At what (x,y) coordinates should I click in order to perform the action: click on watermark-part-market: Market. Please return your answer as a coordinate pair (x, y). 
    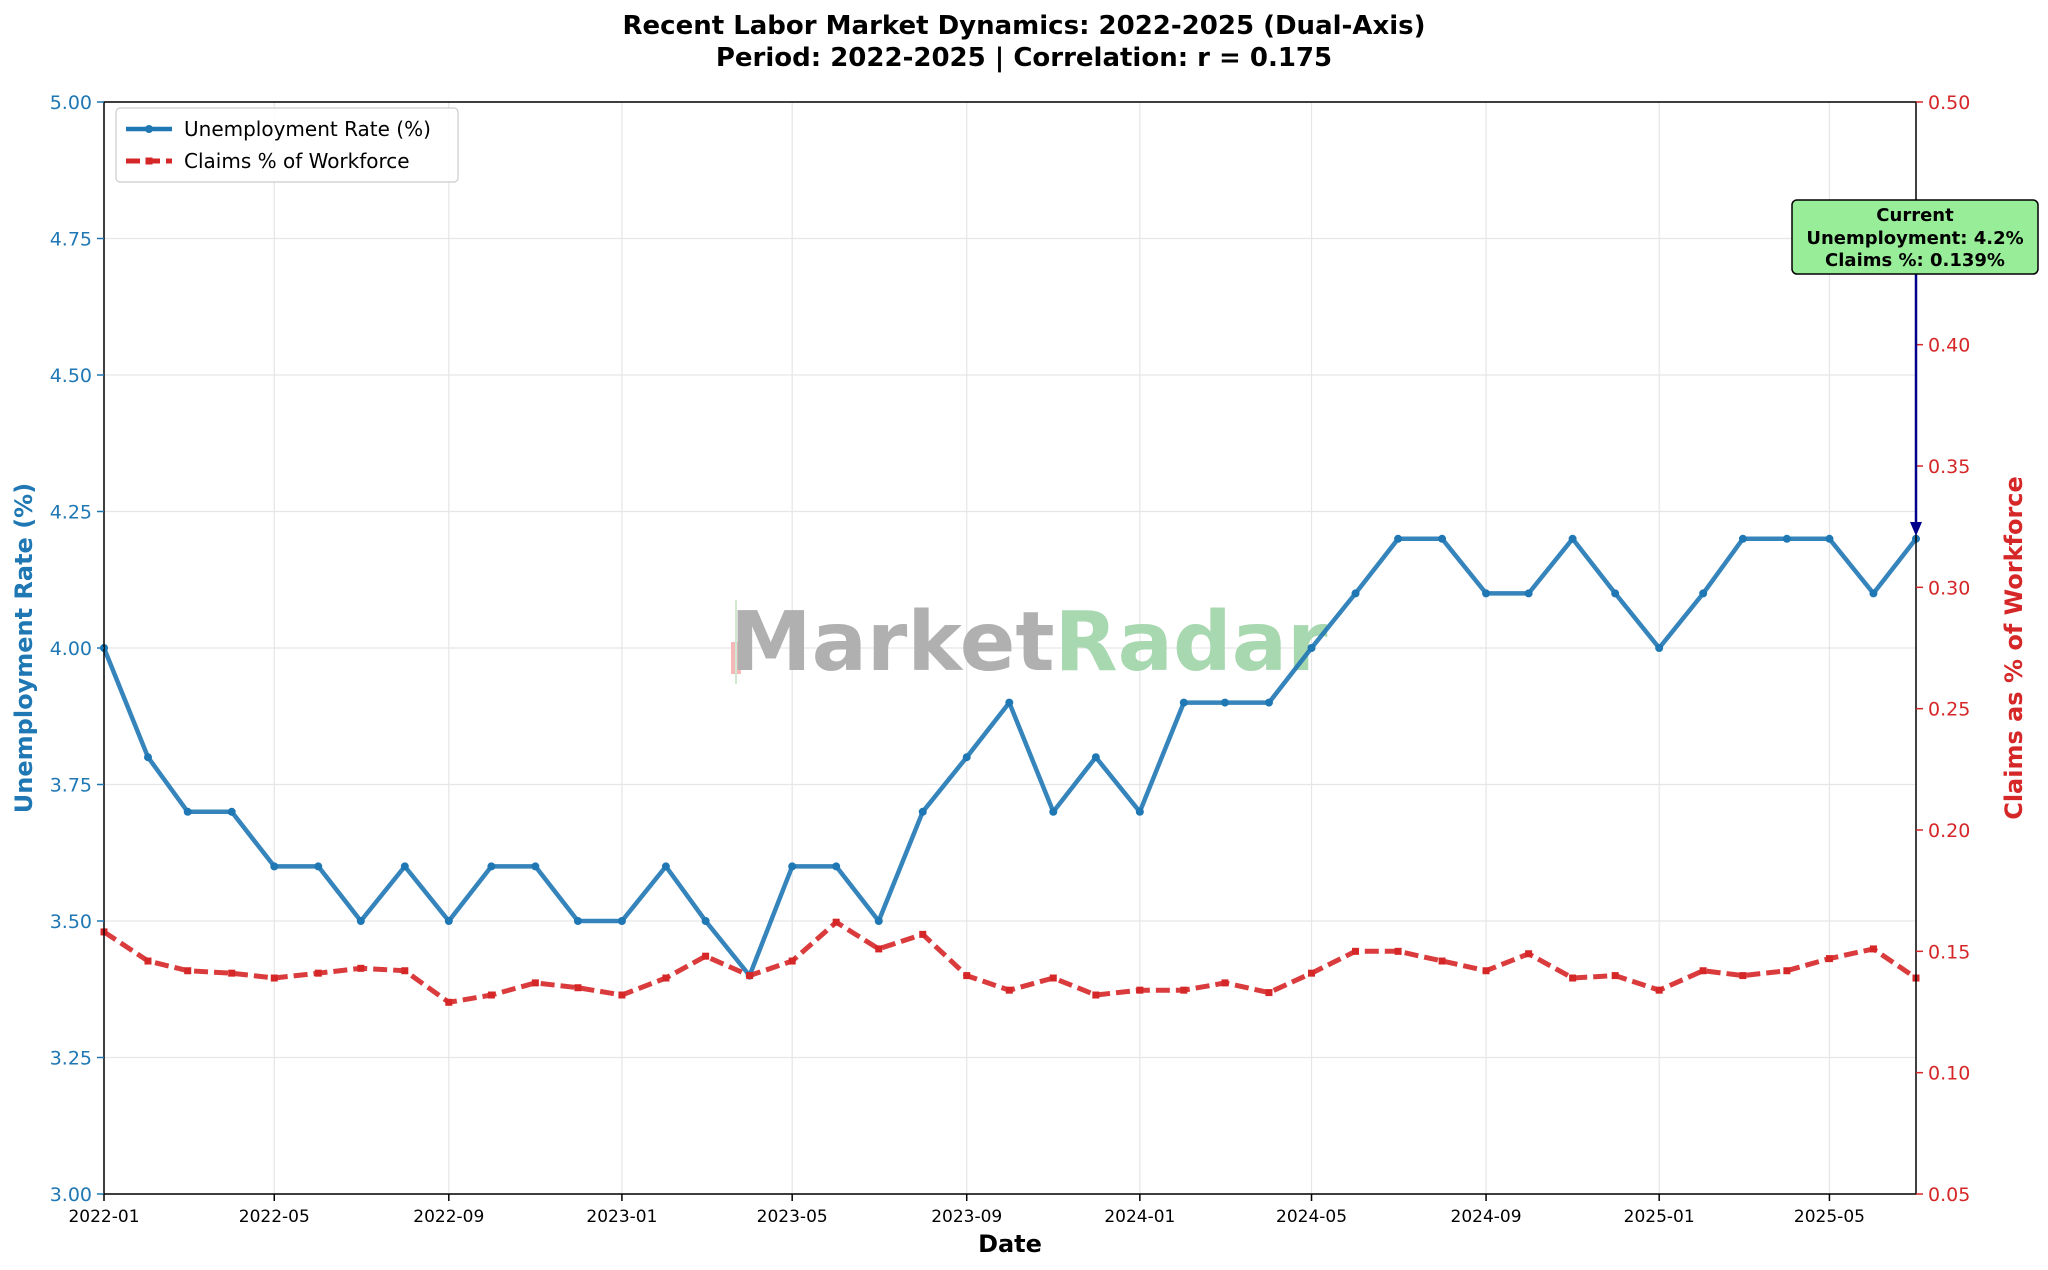
    Looking at the image, I should click on (892, 642).